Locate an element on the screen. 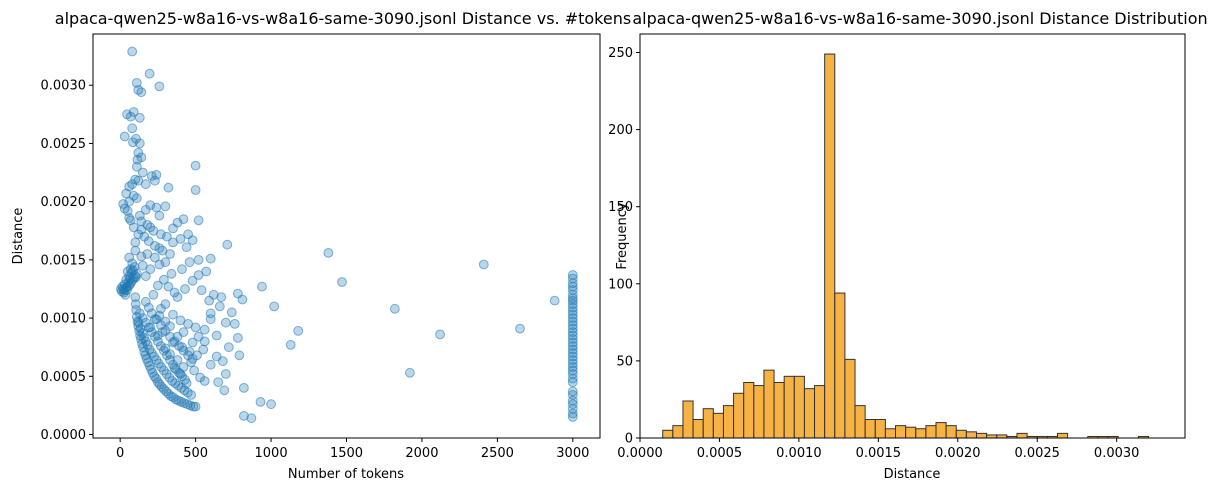  x-tick-label: 1000 is located at coordinates (271, 453).